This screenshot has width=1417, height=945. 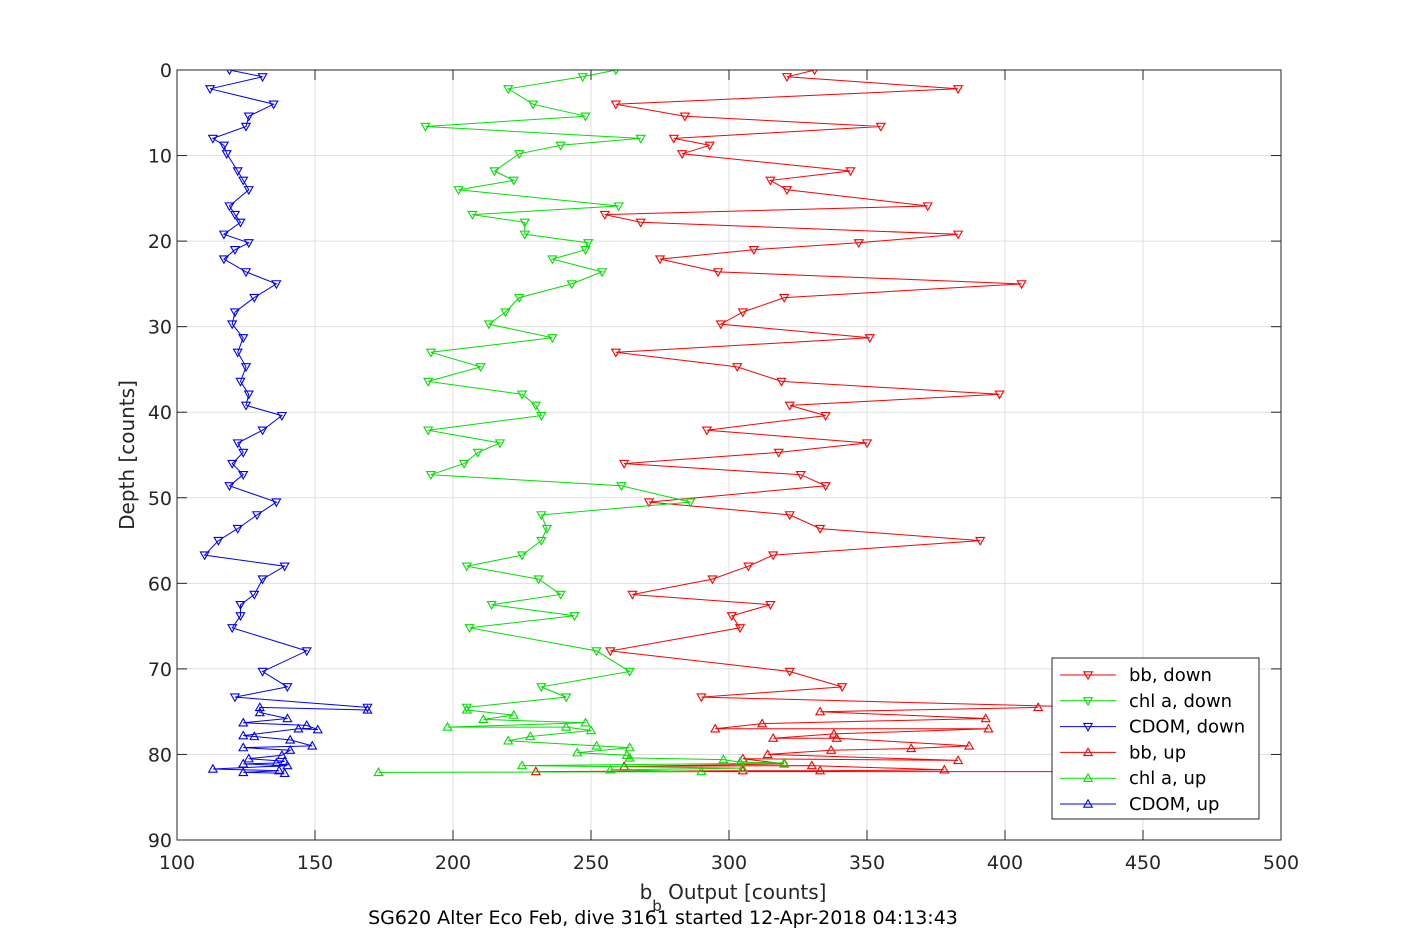 What do you see at coordinates (1123, 752) in the screenshot?
I see `legend-item: bb, up` at bounding box center [1123, 752].